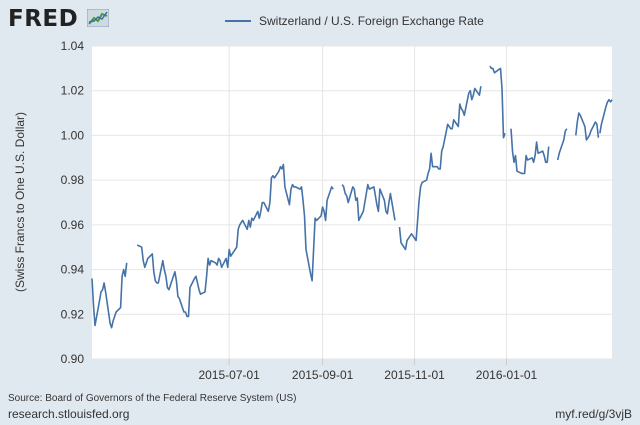 The image size is (640, 425). What do you see at coordinates (371, 21) in the screenshot?
I see `legend-label: Switzerland / U.S. Foreign Exchange Rate` at bounding box center [371, 21].